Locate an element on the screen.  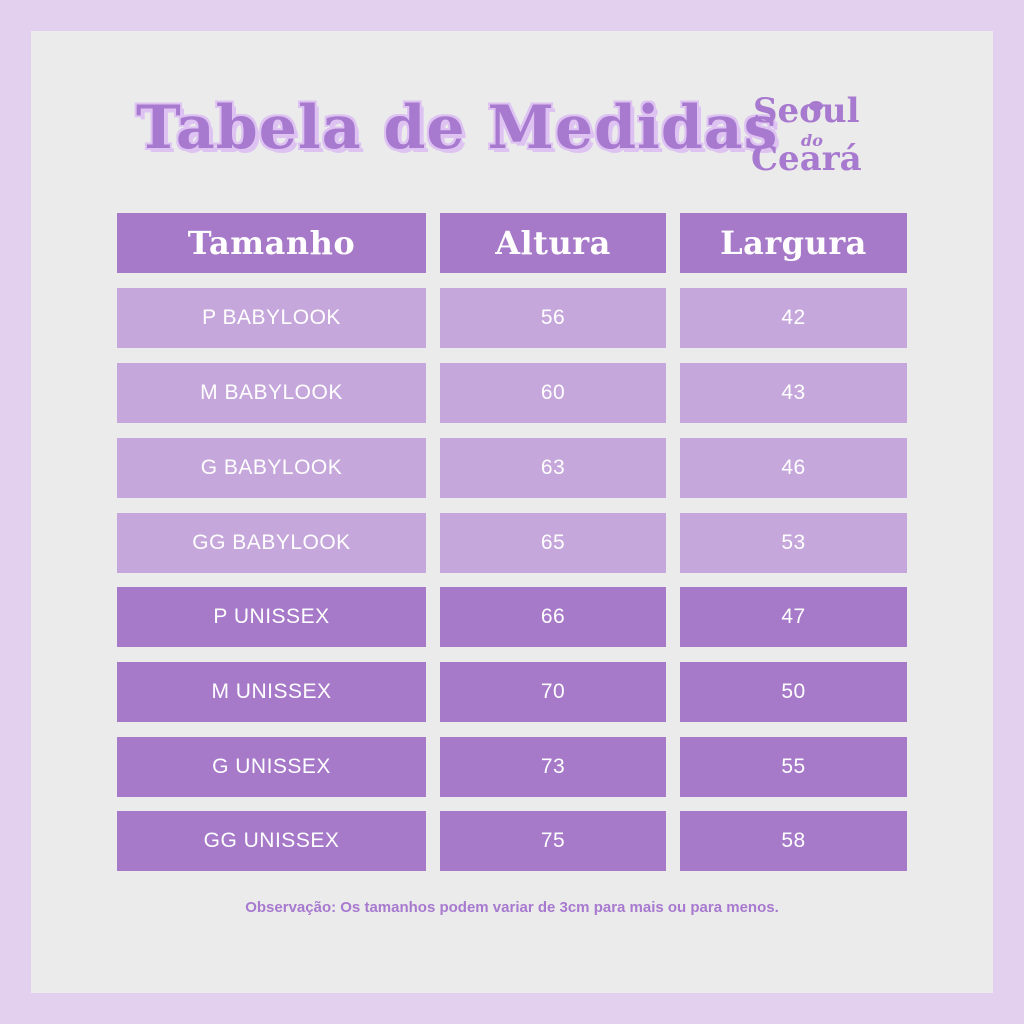
logo-line-1: Seoul is located at coordinates (806, 111).